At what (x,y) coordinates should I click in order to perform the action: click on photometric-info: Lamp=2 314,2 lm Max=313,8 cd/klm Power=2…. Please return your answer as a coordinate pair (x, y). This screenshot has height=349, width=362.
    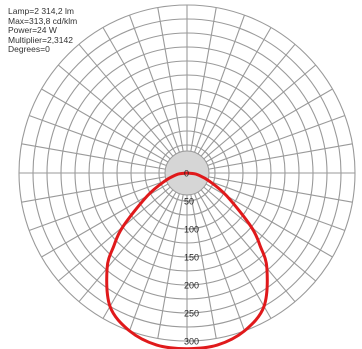
    Looking at the image, I should click on (43, 30).